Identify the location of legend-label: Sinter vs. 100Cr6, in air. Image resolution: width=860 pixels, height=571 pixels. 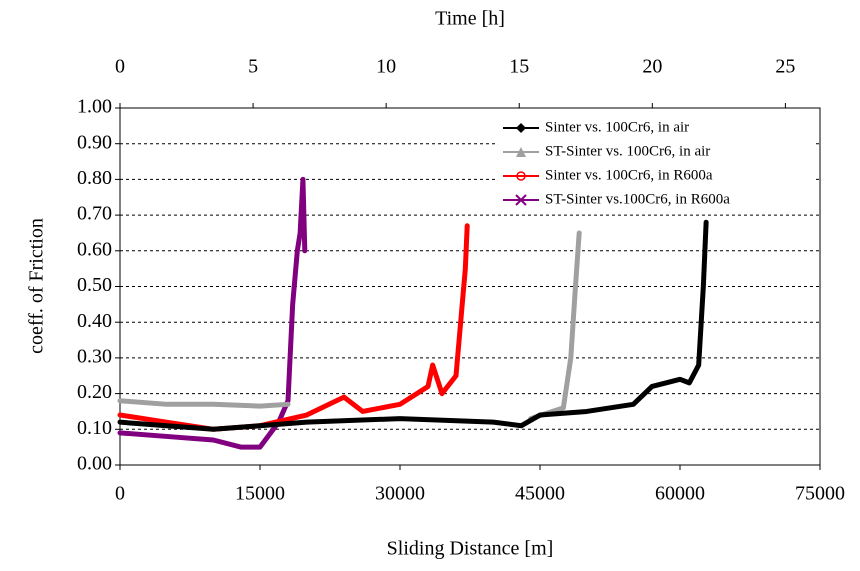
(617, 127).